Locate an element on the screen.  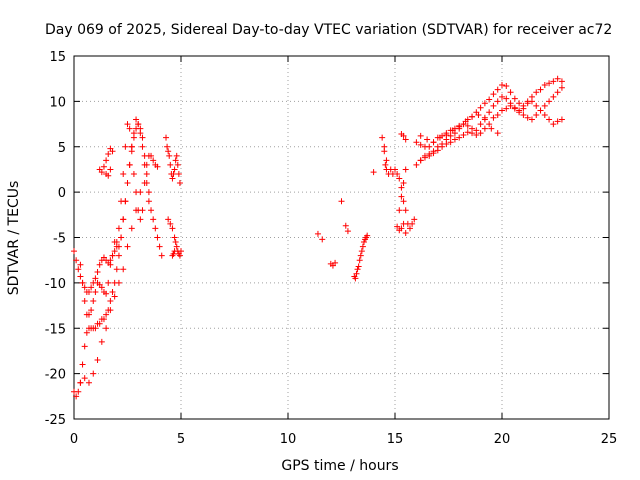
x-tick-label: 0 is located at coordinates (74, 439).